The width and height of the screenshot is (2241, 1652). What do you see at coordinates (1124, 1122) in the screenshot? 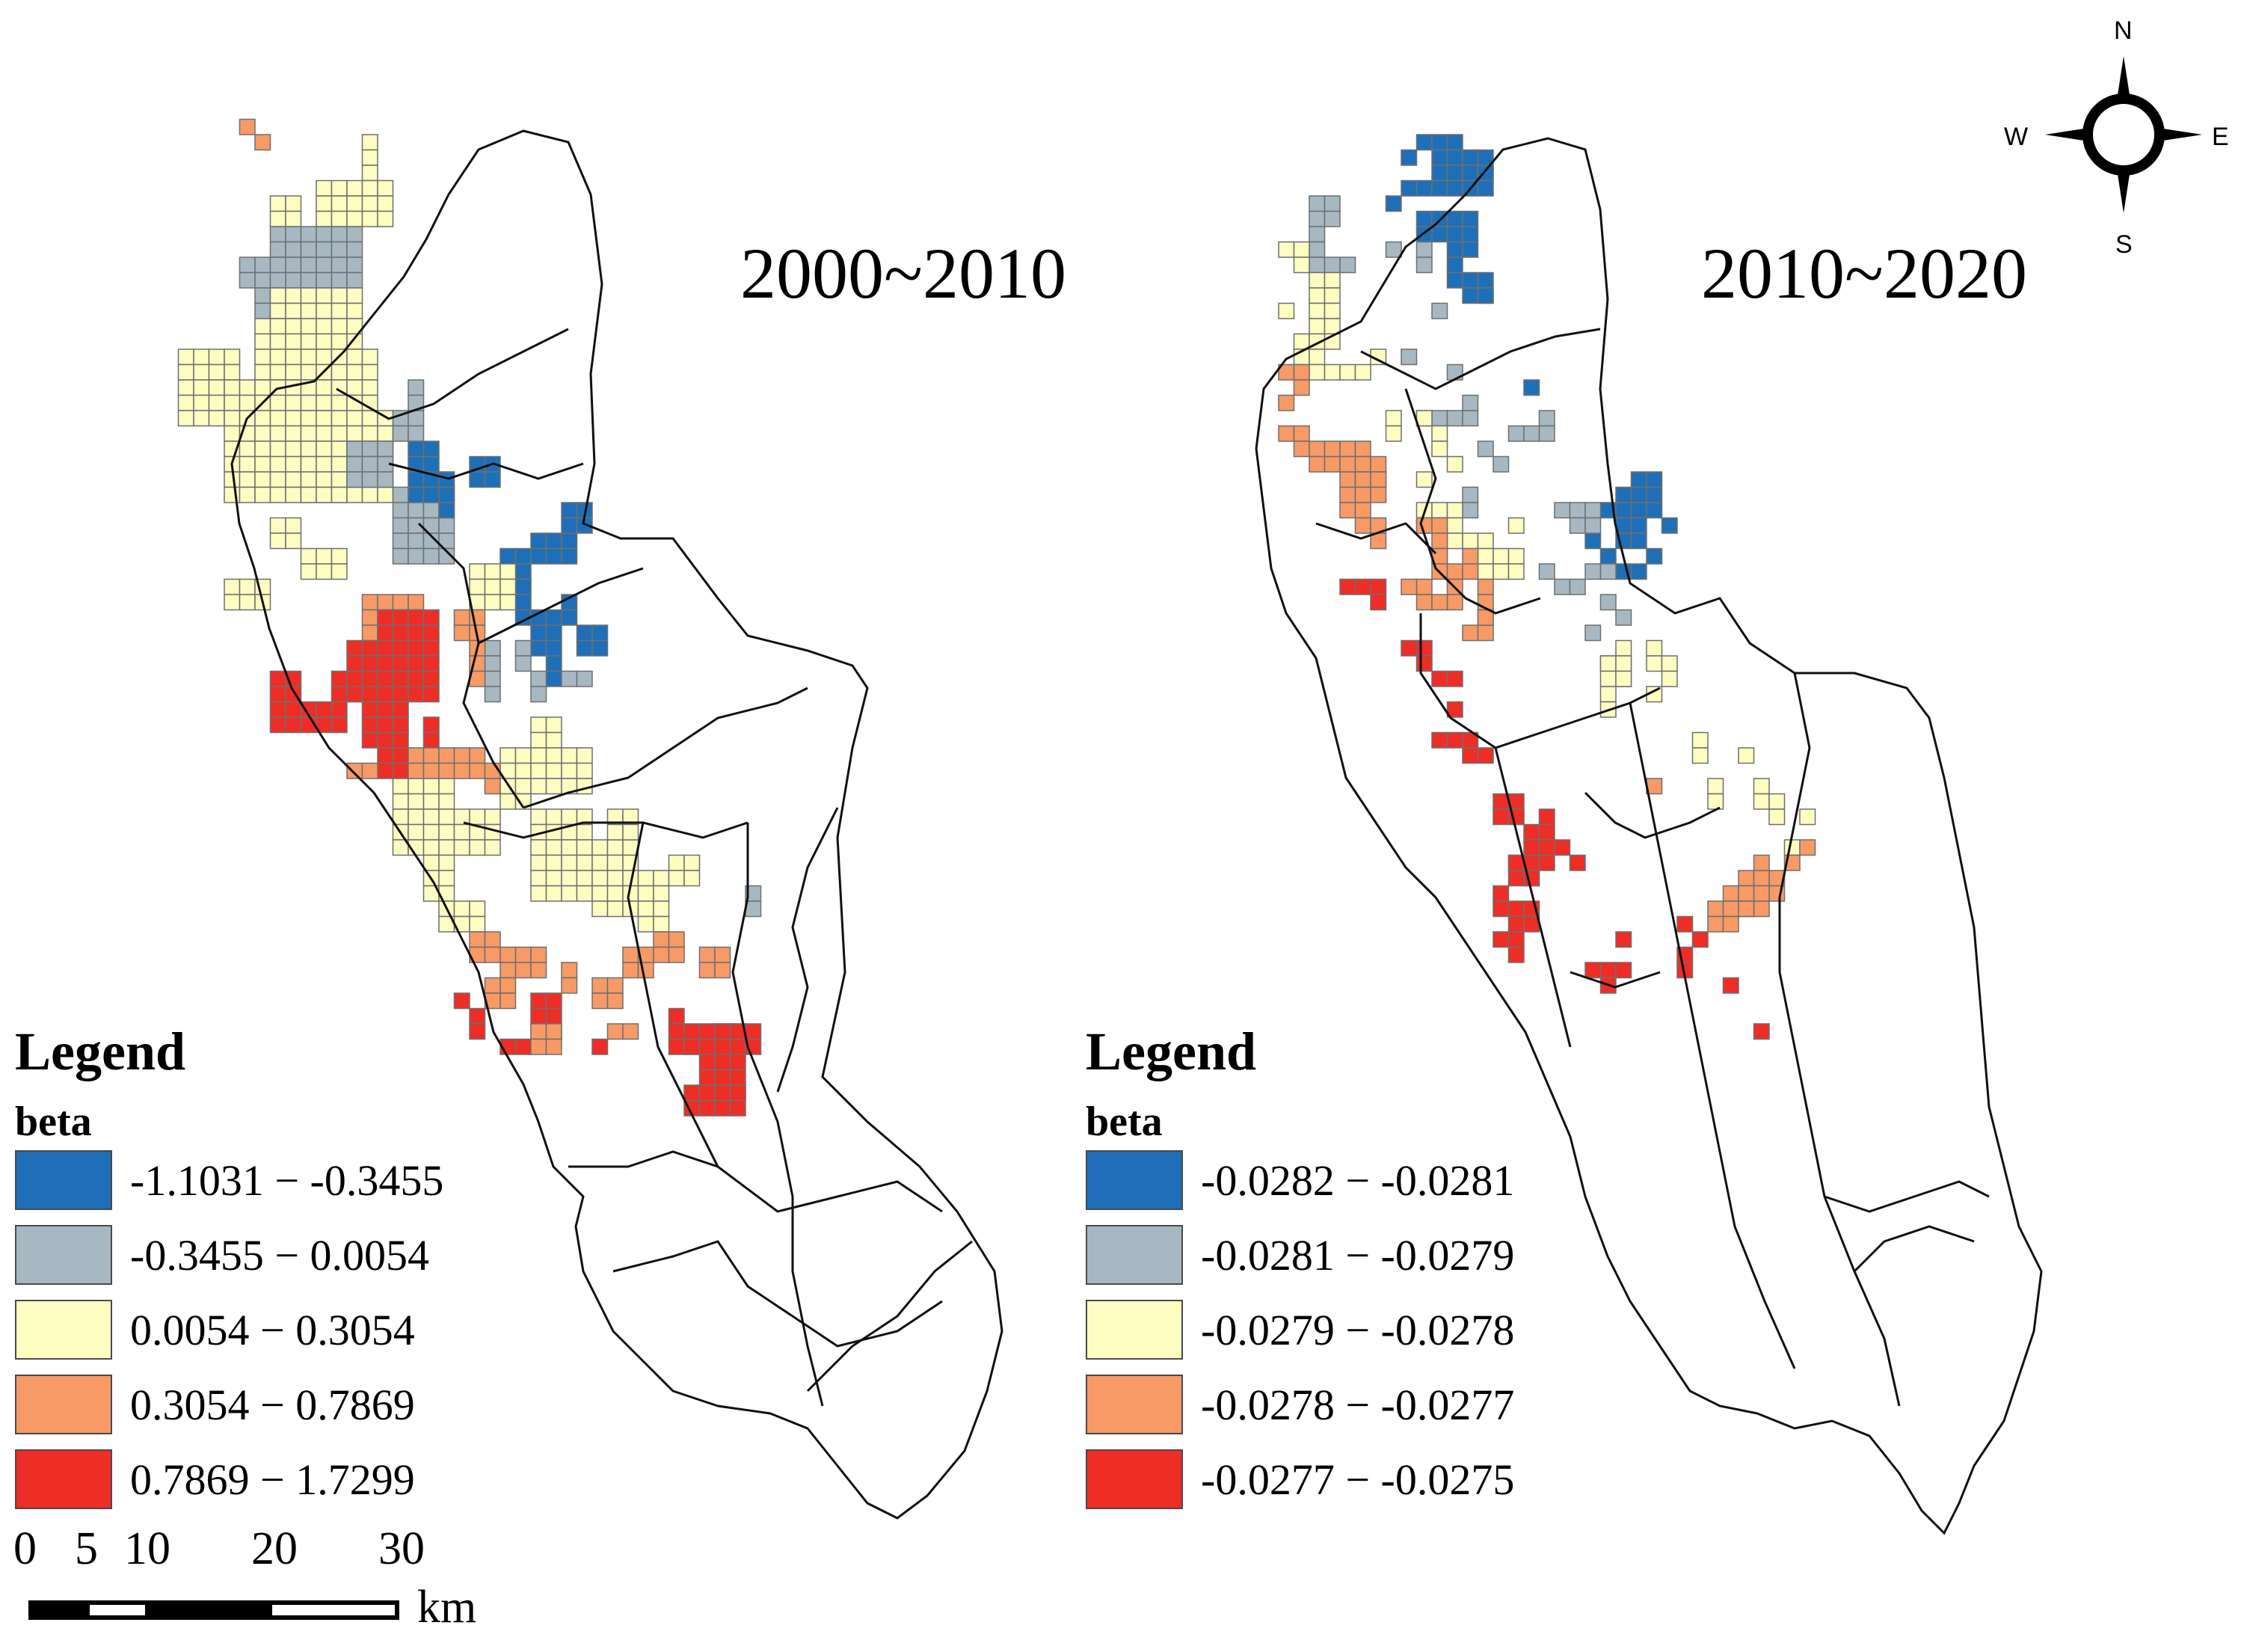
I see `legend-field-name: beta` at bounding box center [1124, 1122].